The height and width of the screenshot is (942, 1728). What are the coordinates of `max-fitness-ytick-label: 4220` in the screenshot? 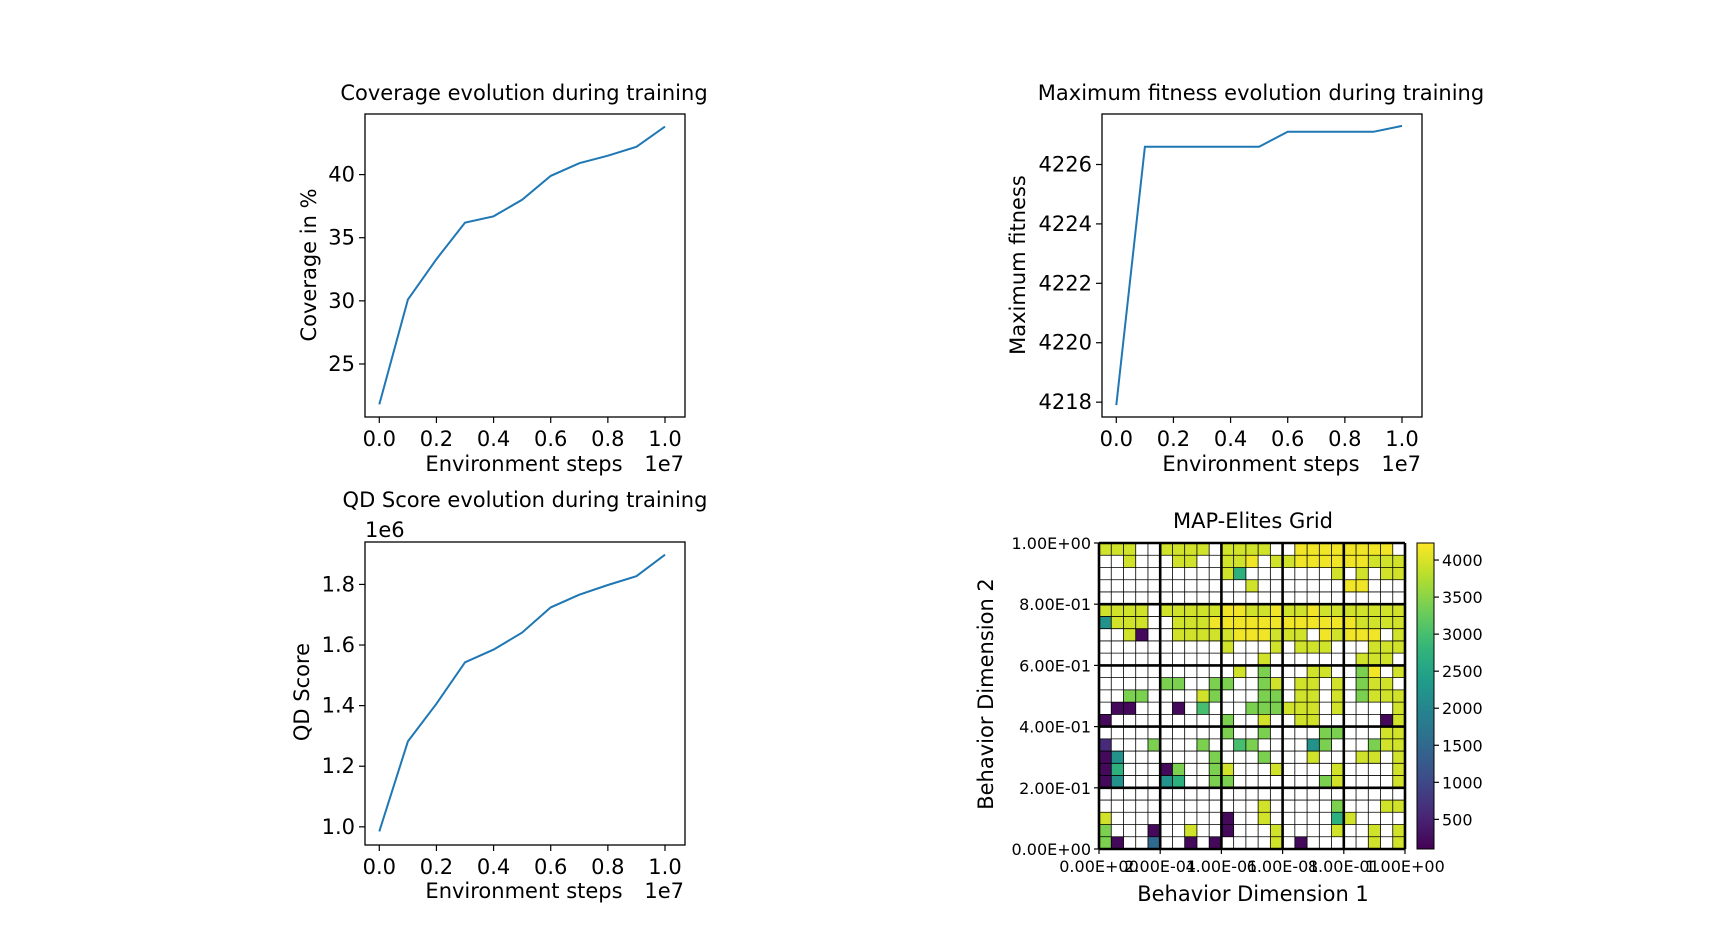 It's located at (1065, 343).